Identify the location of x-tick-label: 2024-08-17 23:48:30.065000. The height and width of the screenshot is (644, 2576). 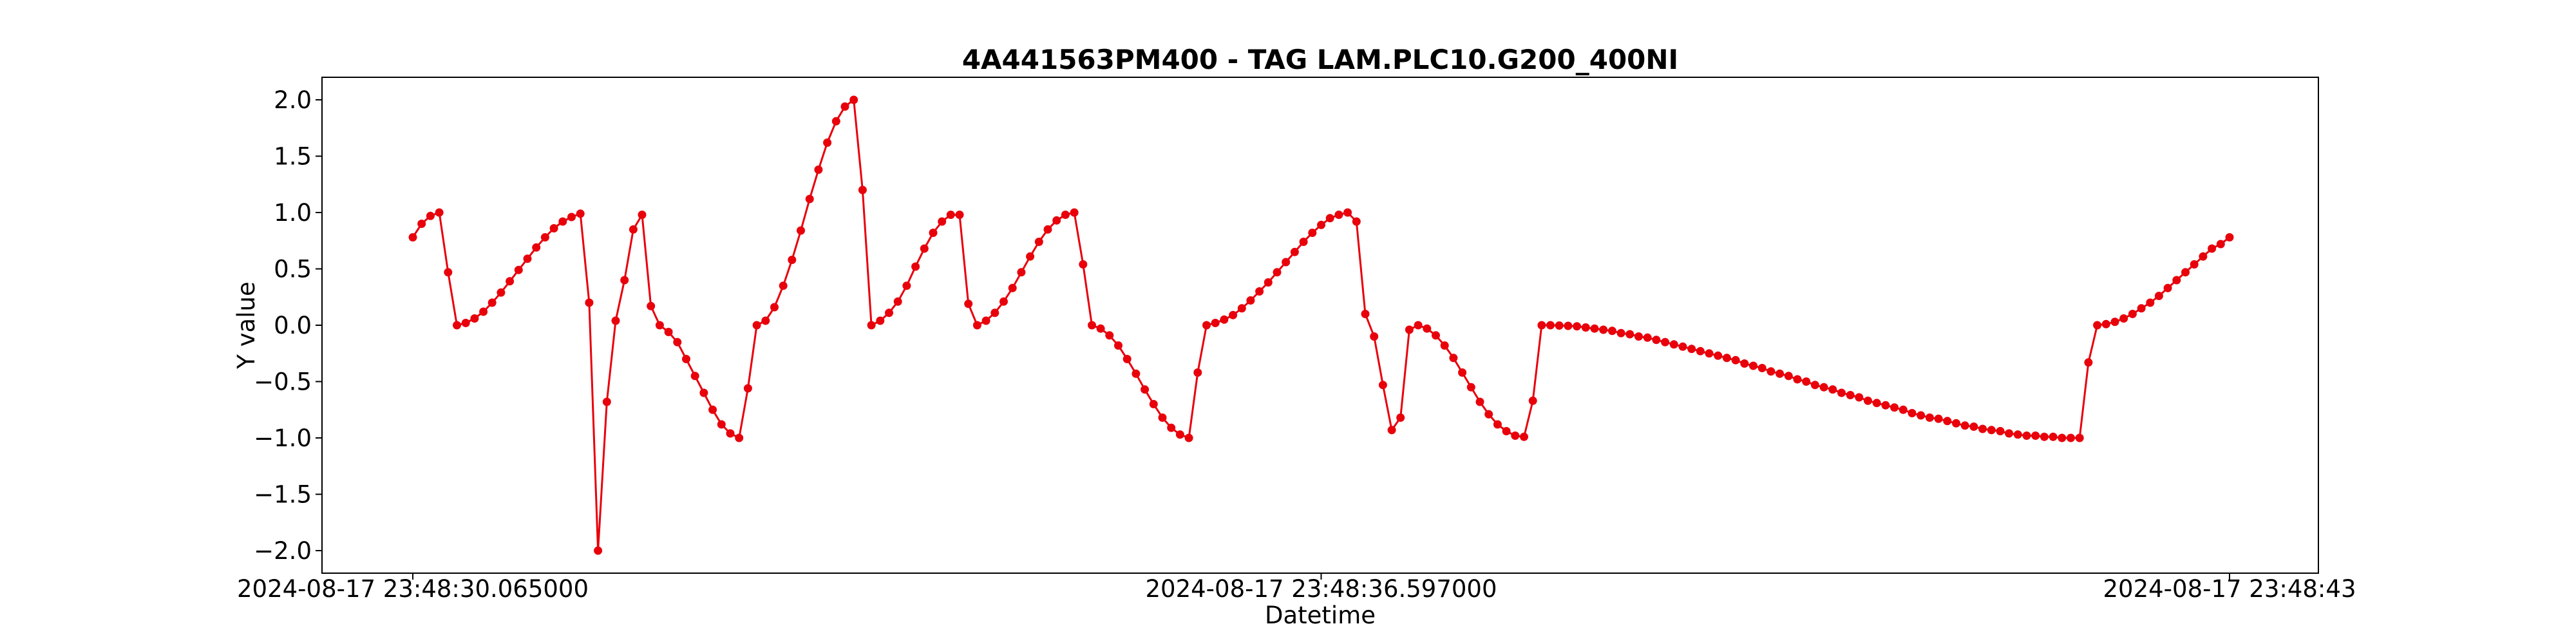
(413, 589).